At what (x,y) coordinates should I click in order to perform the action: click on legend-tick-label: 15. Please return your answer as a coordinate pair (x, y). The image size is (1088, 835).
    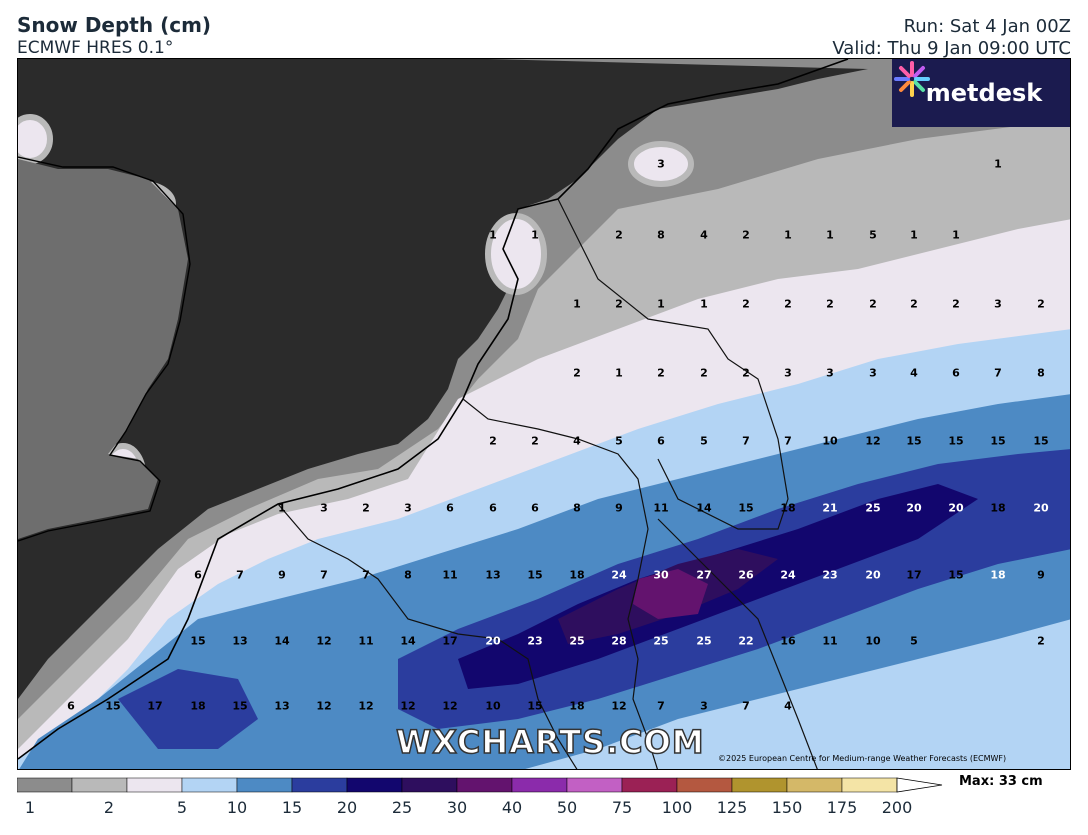
    Looking at the image, I should click on (292, 807).